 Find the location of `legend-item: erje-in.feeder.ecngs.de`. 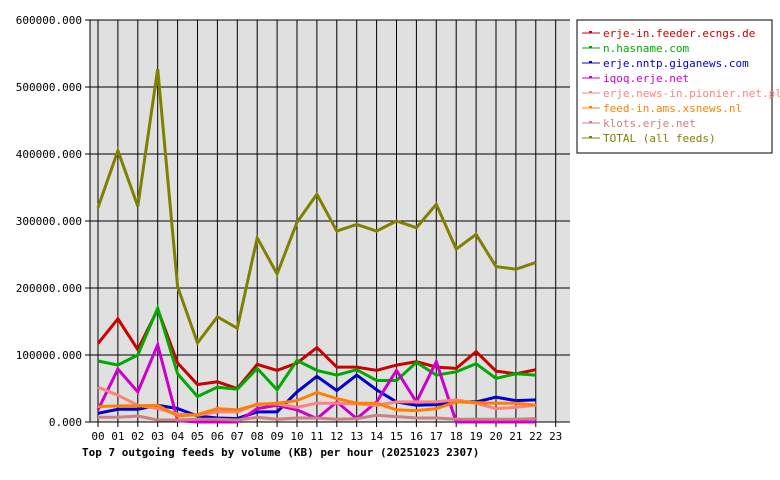

legend-item: erje-in.feeder.ecngs.de is located at coordinates (679, 33).